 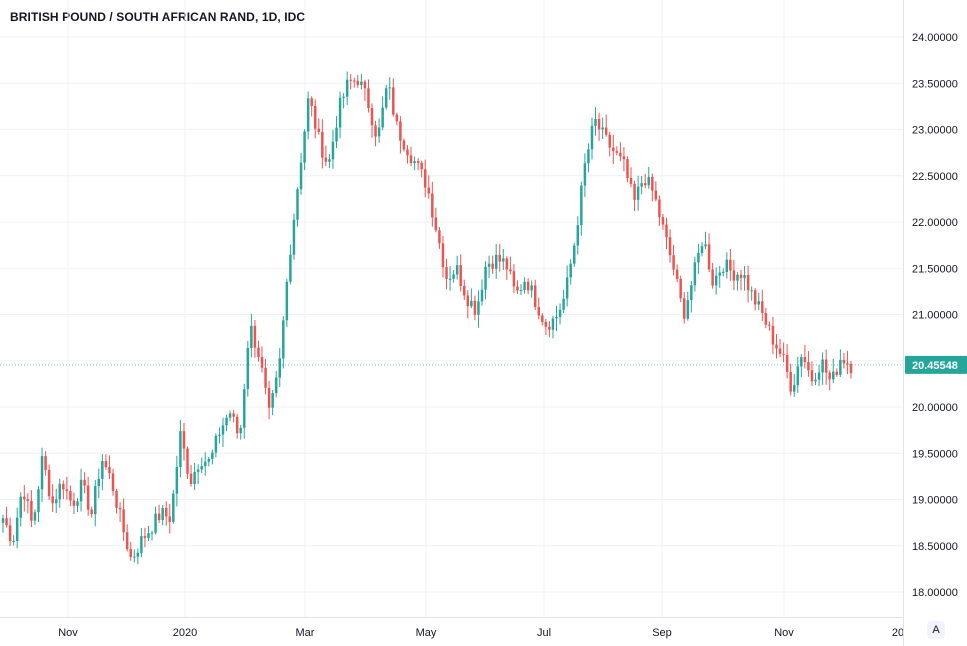 I want to click on auto-scale-button: A, so click(x=936, y=630).